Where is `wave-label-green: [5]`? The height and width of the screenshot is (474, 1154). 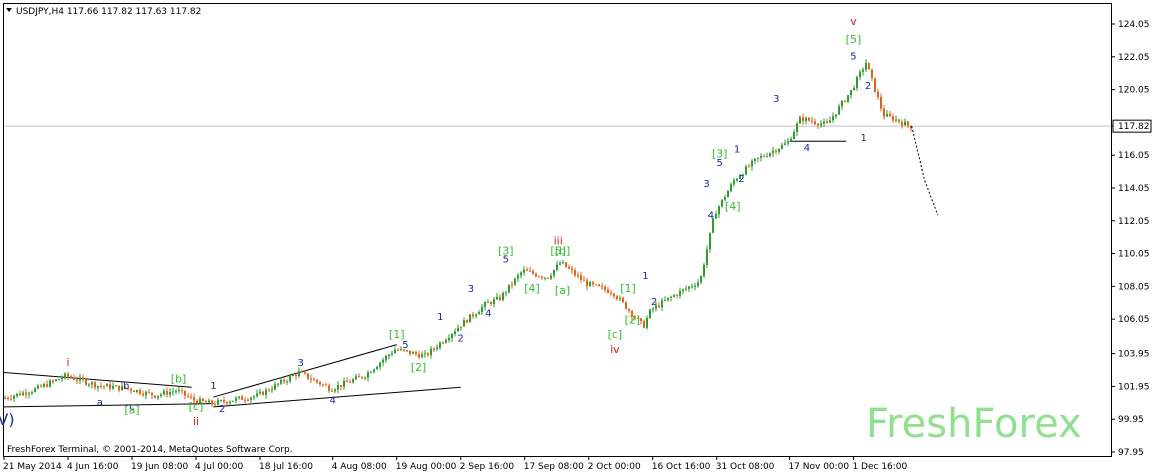 wave-label-green: [5] is located at coordinates (558, 250).